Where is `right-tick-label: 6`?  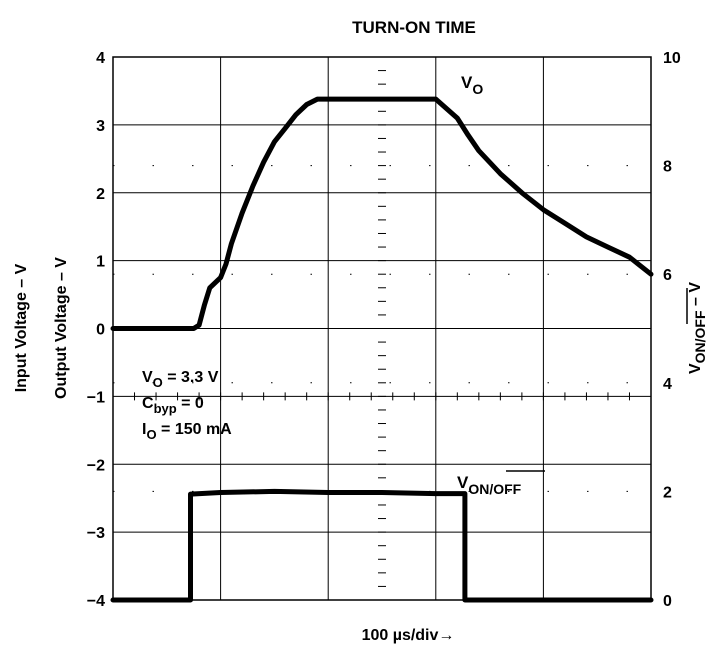
right-tick-label: 6 is located at coordinates (667, 275).